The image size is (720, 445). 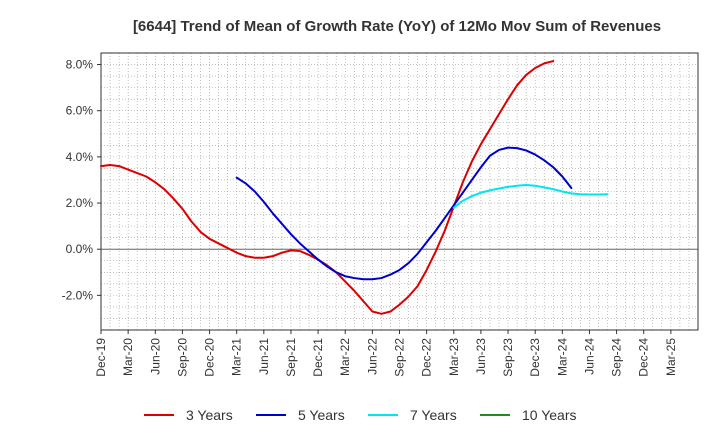 I want to click on x-tick-label: Dec-21, so click(x=318, y=357).